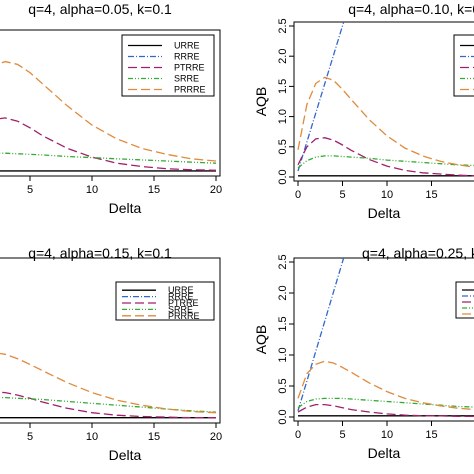 Image resolution: width=474 pixels, height=474 pixels. I want to click on chart-title: q=4, alpha=0.10, k=0.1, so click(411, 9).